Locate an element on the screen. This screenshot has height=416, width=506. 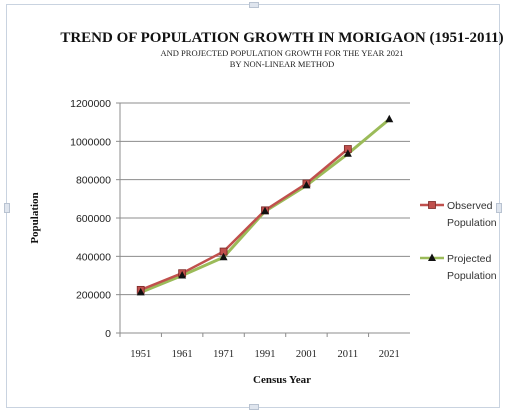
y-tick-label: 600000 is located at coordinates (93, 219).